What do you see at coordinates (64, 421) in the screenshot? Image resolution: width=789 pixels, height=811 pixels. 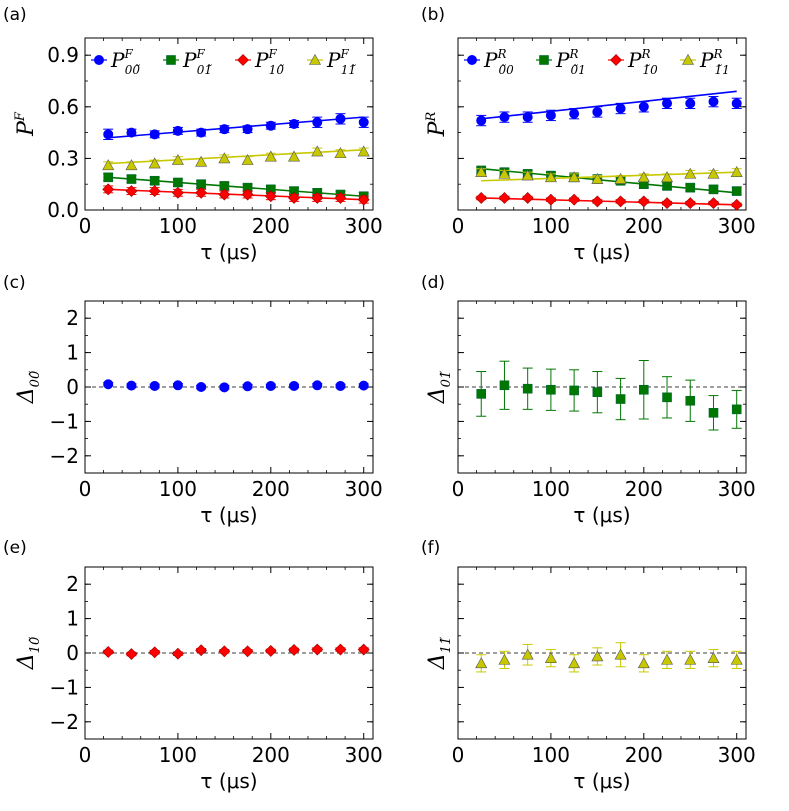 I see `y-tick-label: −1` at bounding box center [64, 421].